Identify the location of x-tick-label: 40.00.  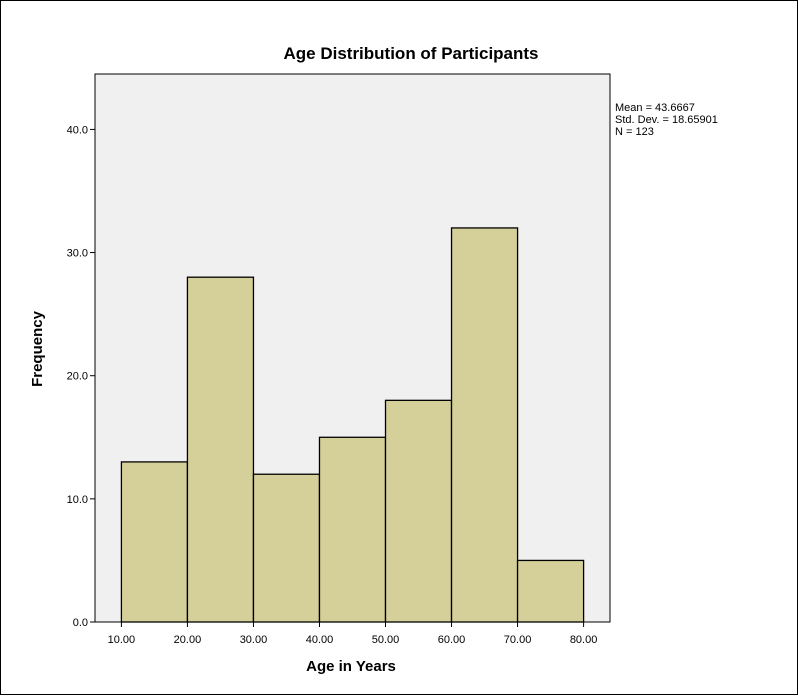
(320, 640).